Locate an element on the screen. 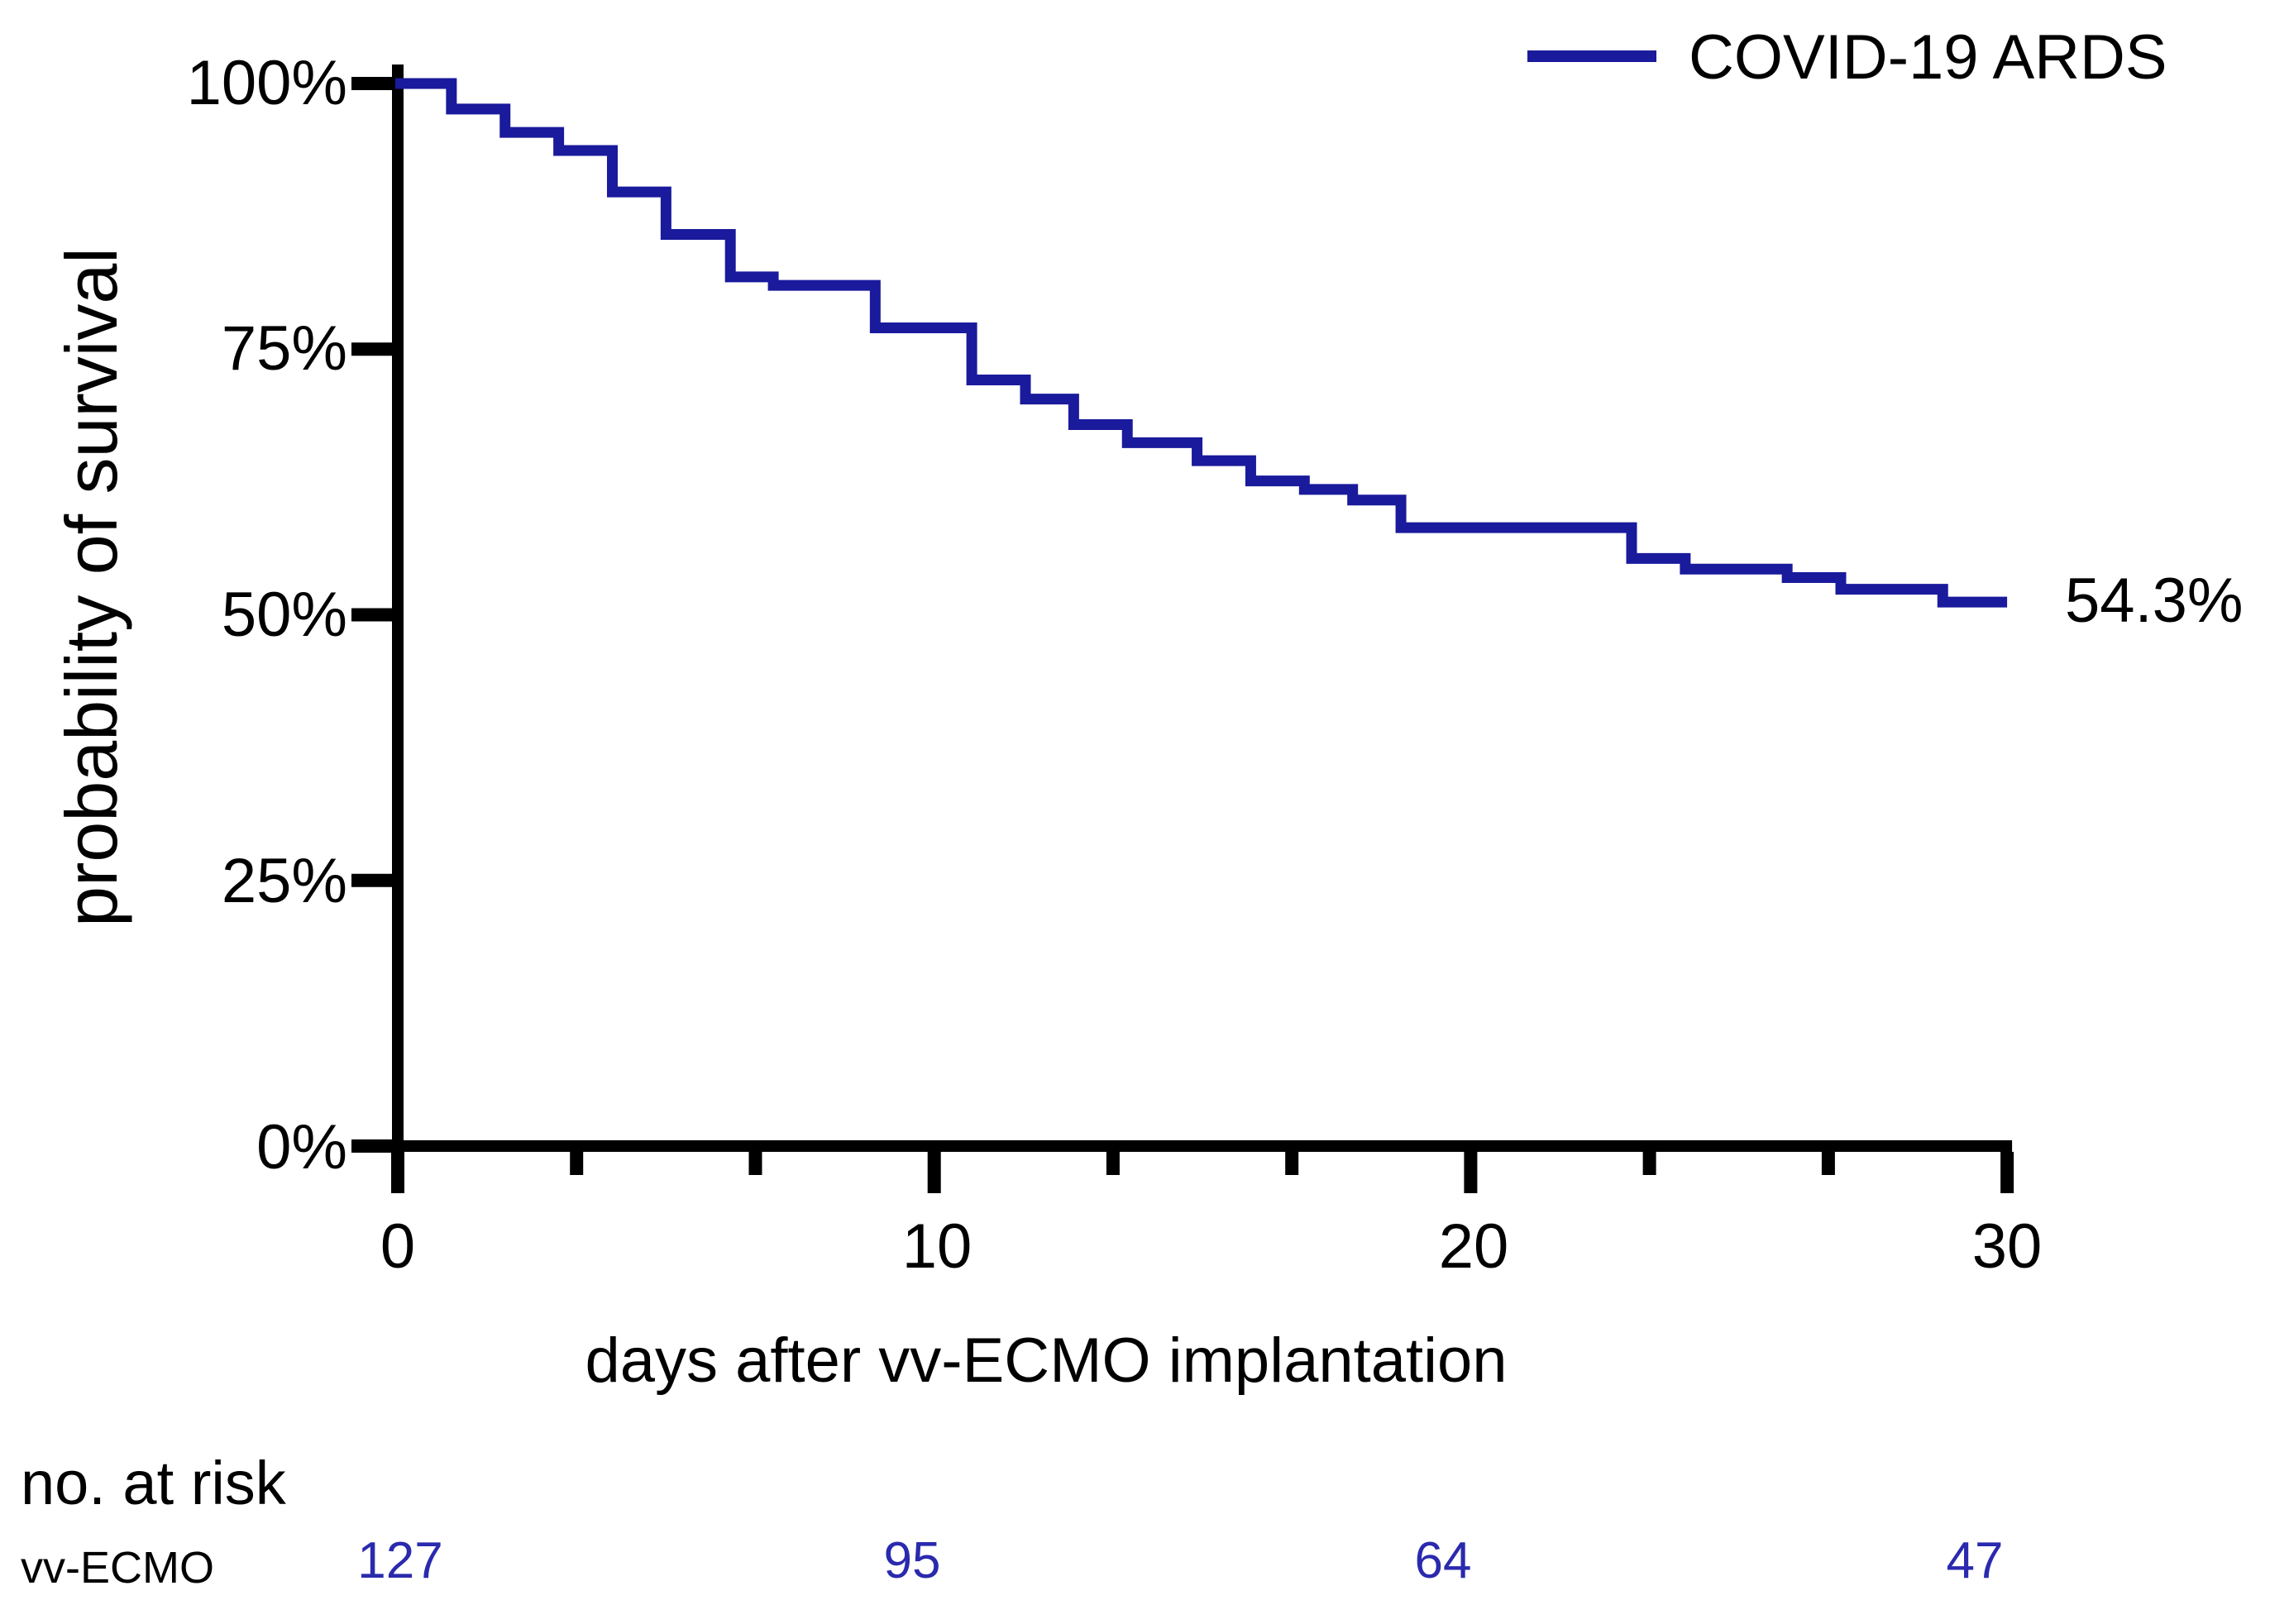 The width and height of the screenshot is (2270, 1624). ytick-label-25: 25% is located at coordinates (284, 881).